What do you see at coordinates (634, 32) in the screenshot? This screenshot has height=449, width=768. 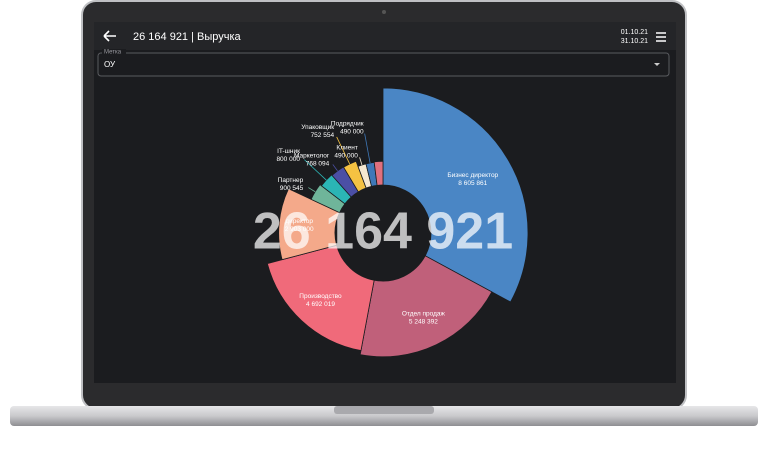 I see `date-from: 01.10.21` at bounding box center [634, 32].